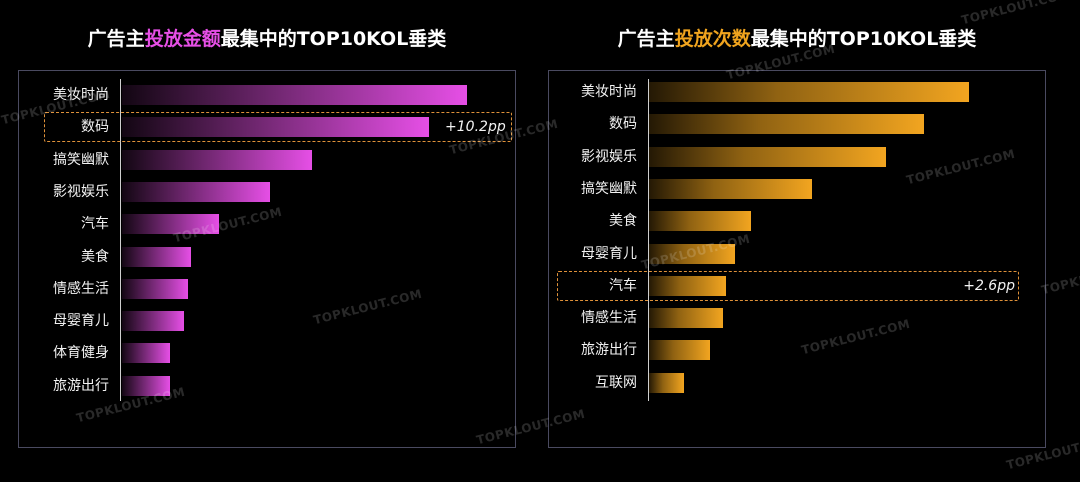 Image resolution: width=1080 pixels, height=482 pixels. What do you see at coordinates (81, 159) in the screenshot?
I see `category-label-left: 搞笑幽默` at bounding box center [81, 159].